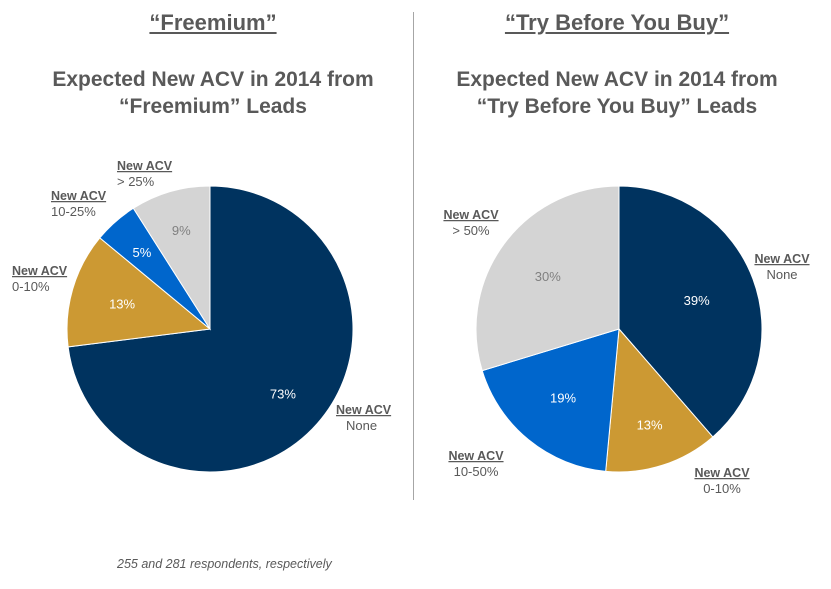 This screenshot has height=589, width=831. I want to click on try-before-you-buy-percent-label-50: 30%, so click(548, 276).